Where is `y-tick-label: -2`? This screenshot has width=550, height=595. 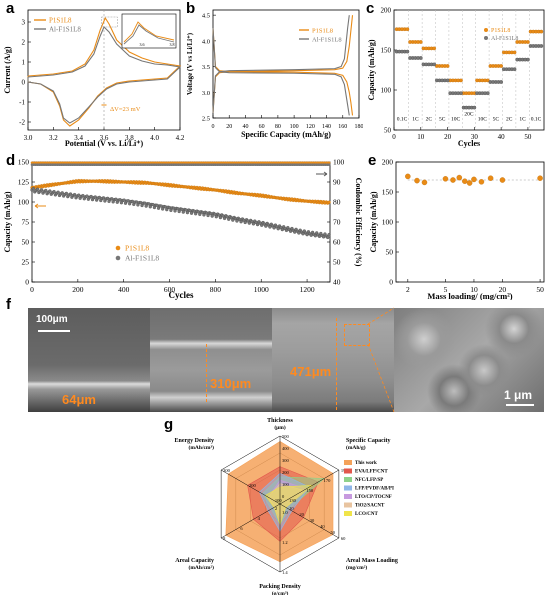 y-tick-label: -2 is located at coordinates (22, 123).